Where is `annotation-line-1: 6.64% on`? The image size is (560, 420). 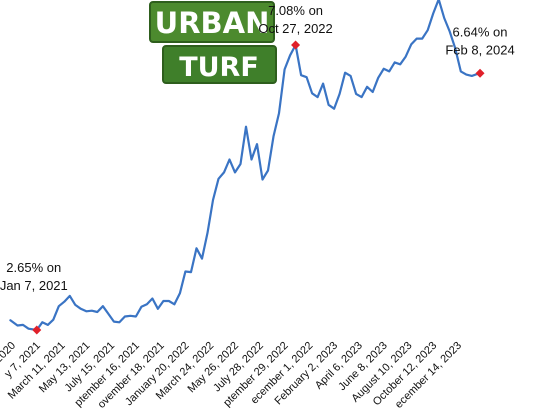
annotation-line-1: 6.64% on is located at coordinates (480, 31).